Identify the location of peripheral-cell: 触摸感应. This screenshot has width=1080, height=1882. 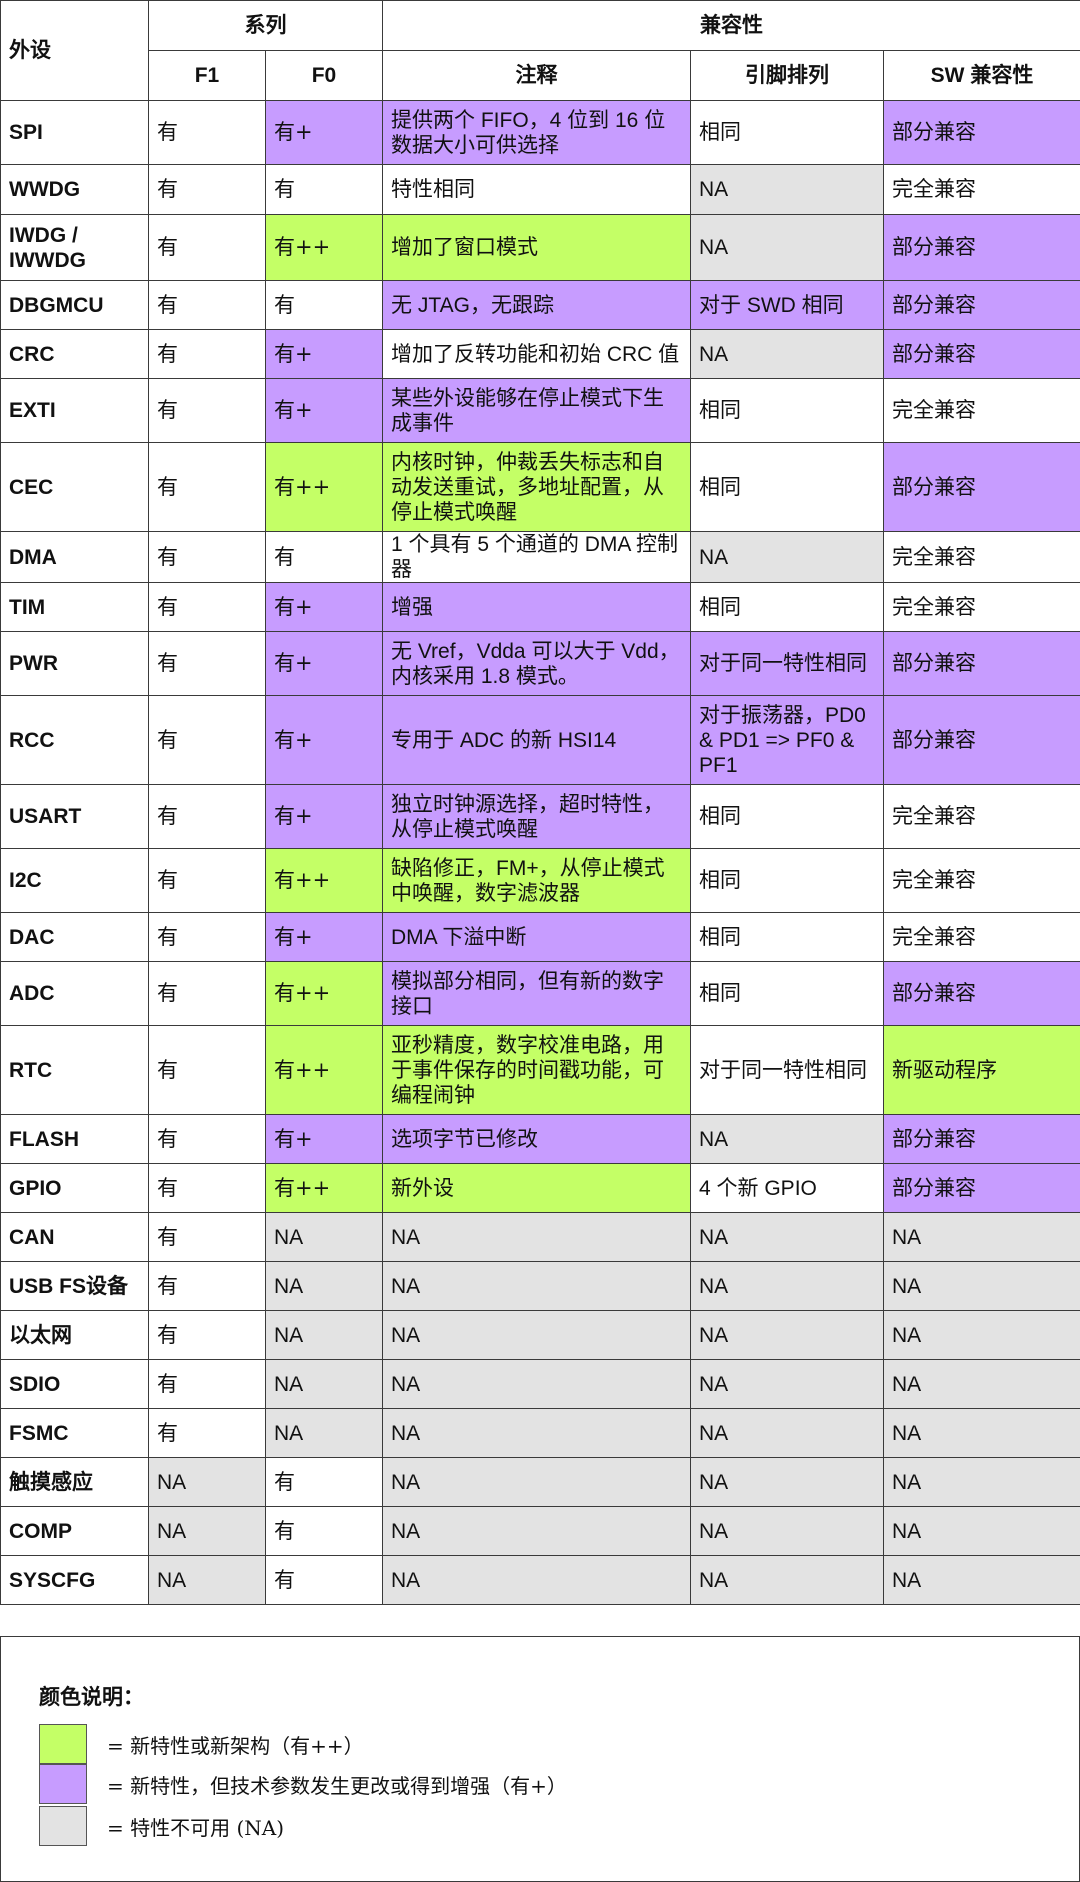
(74, 1482).